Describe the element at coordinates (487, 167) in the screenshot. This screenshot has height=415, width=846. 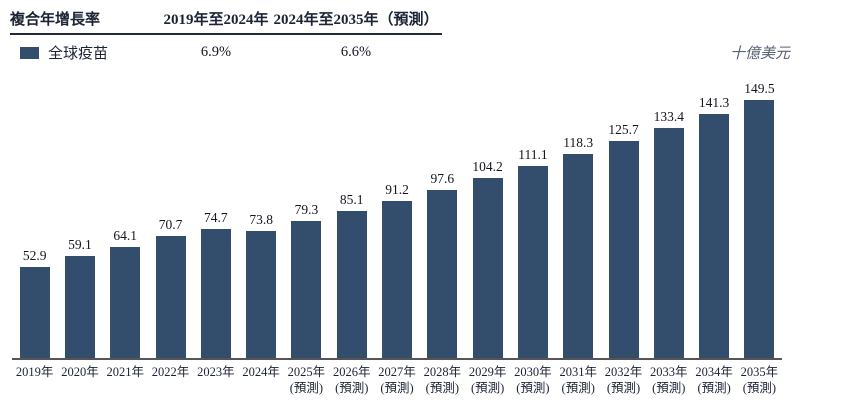
I see `bar-value-label: 104.2` at that location.